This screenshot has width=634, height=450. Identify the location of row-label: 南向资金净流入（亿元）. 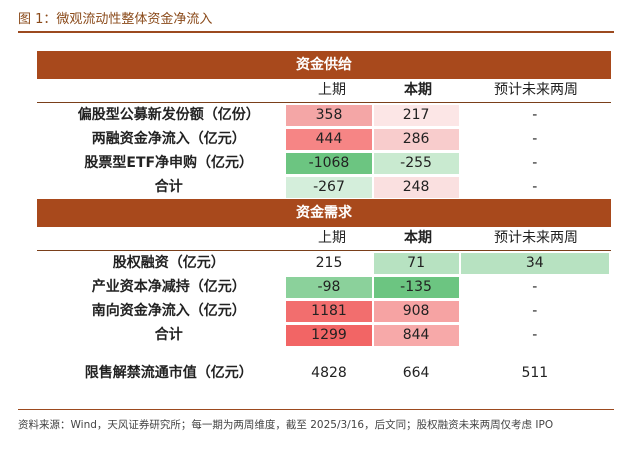
(168, 311).